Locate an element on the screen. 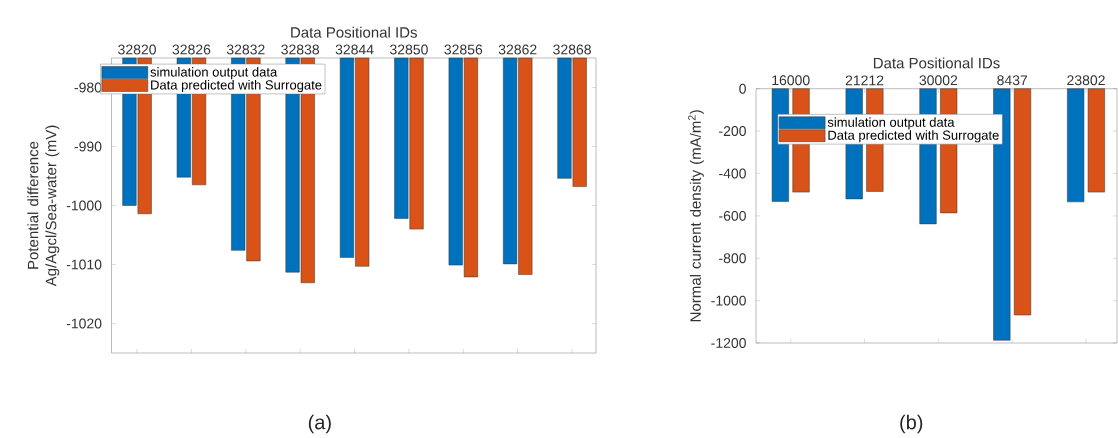  text: (b) is located at coordinates (911, 424).